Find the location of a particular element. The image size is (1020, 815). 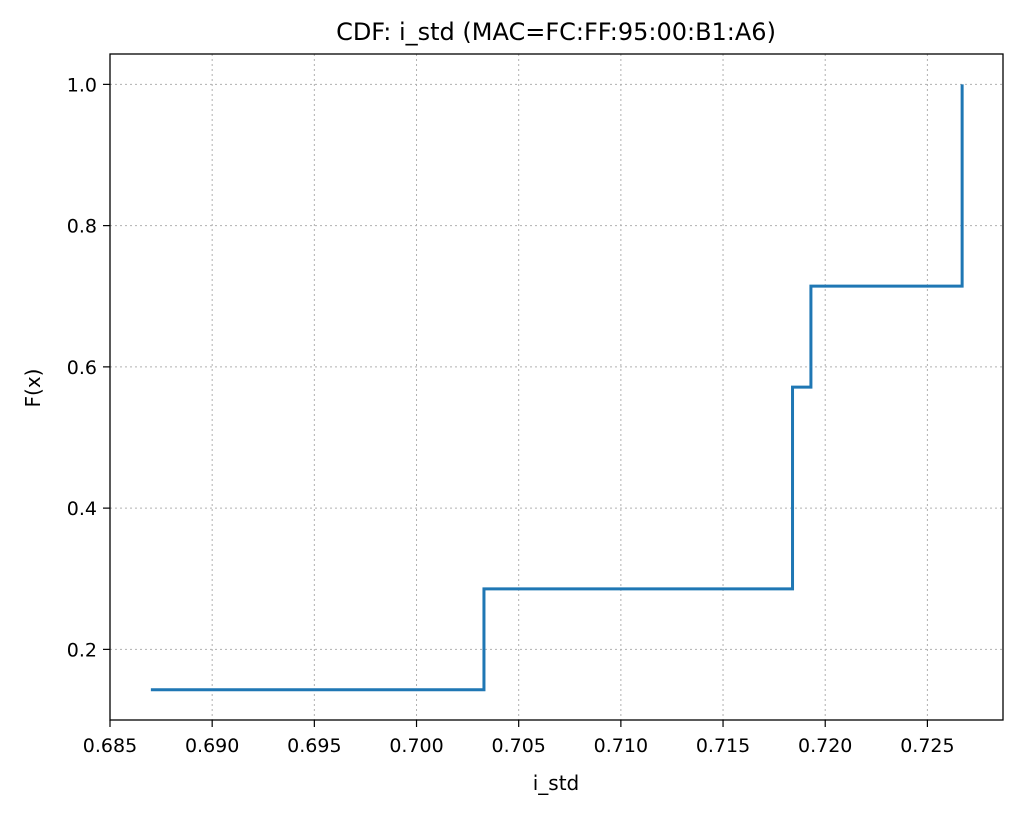

chart-title: CDF: i_std (MAC=FC:FF:95:00:B1:A6) is located at coordinates (556, 32).